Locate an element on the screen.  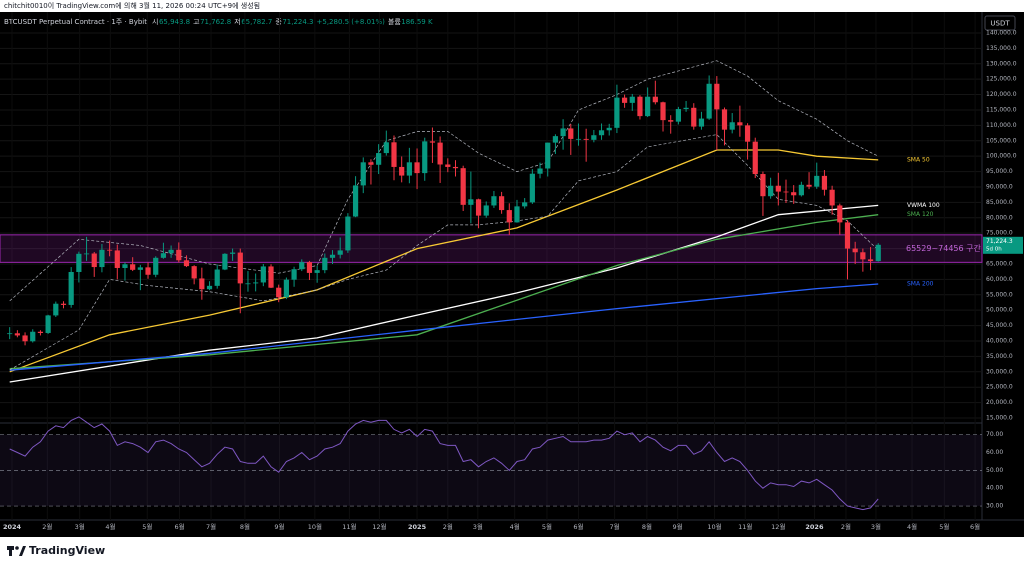
brand: TradingView is located at coordinates (67, 550).